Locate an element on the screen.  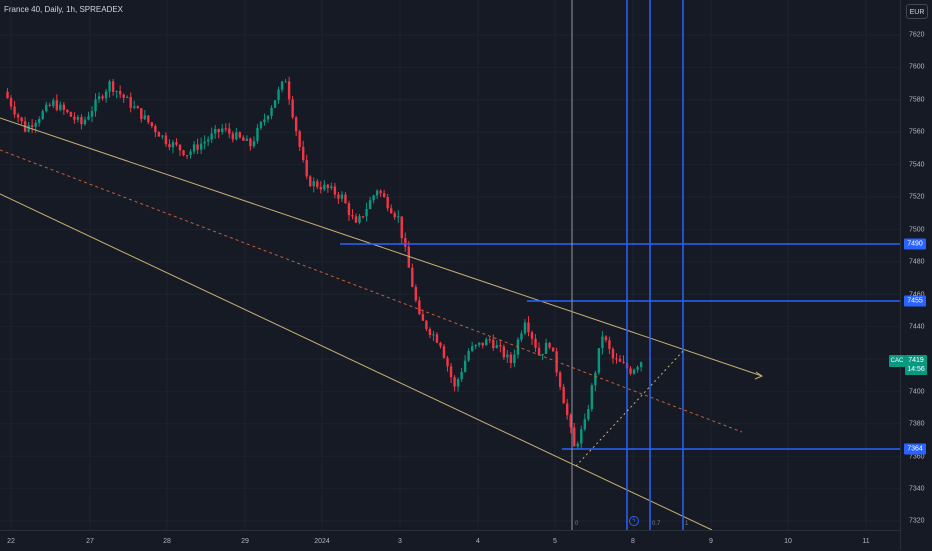
x-tick: 28 is located at coordinates (167, 541).